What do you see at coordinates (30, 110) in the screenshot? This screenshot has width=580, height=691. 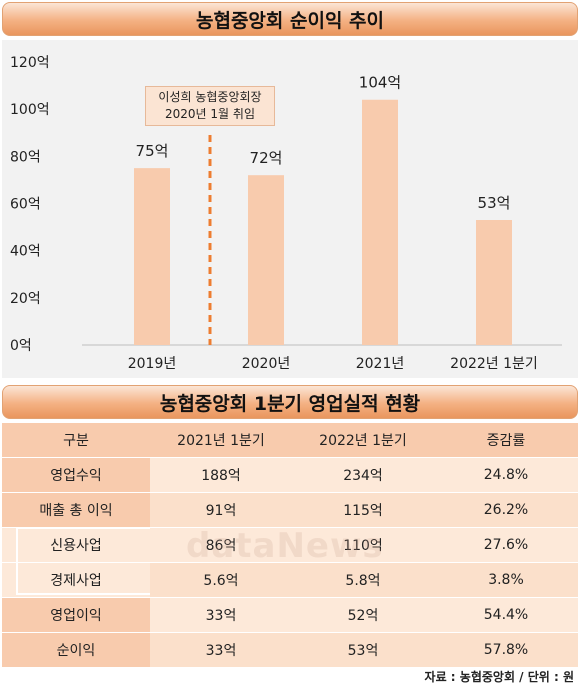 I see `y-tick-label: 100억` at bounding box center [30, 110].